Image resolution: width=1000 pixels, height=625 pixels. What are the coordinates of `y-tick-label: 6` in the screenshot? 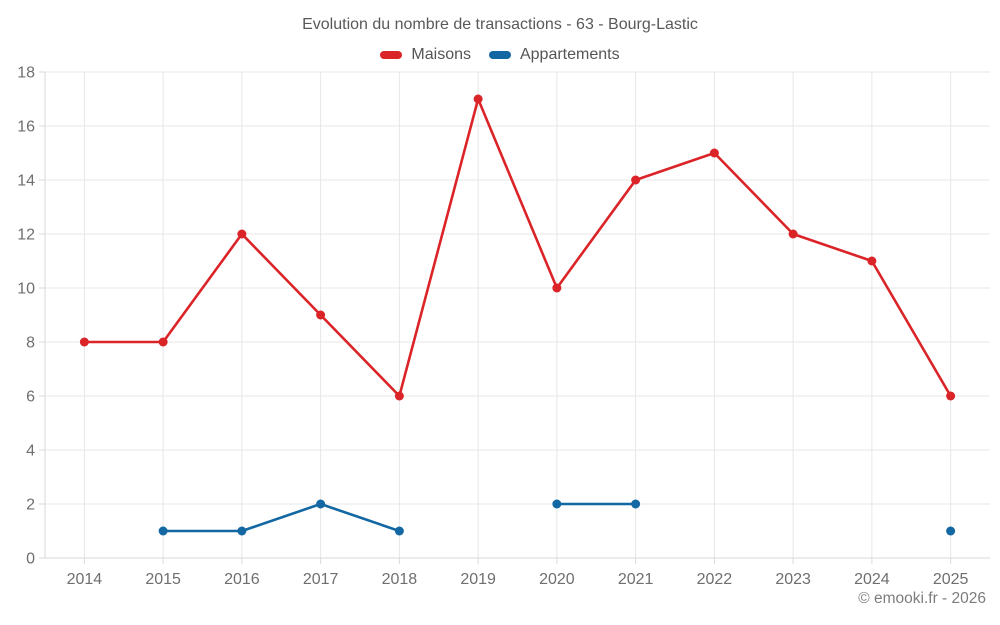 It's located at (30, 397).